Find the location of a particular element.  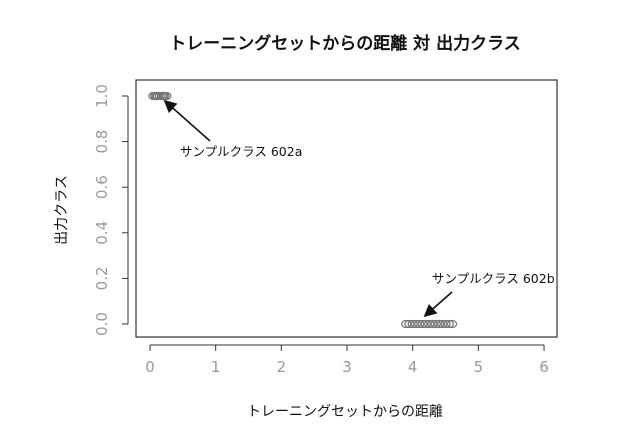

annotation-602a-label: サンプルクラス 602a is located at coordinates (241, 151).